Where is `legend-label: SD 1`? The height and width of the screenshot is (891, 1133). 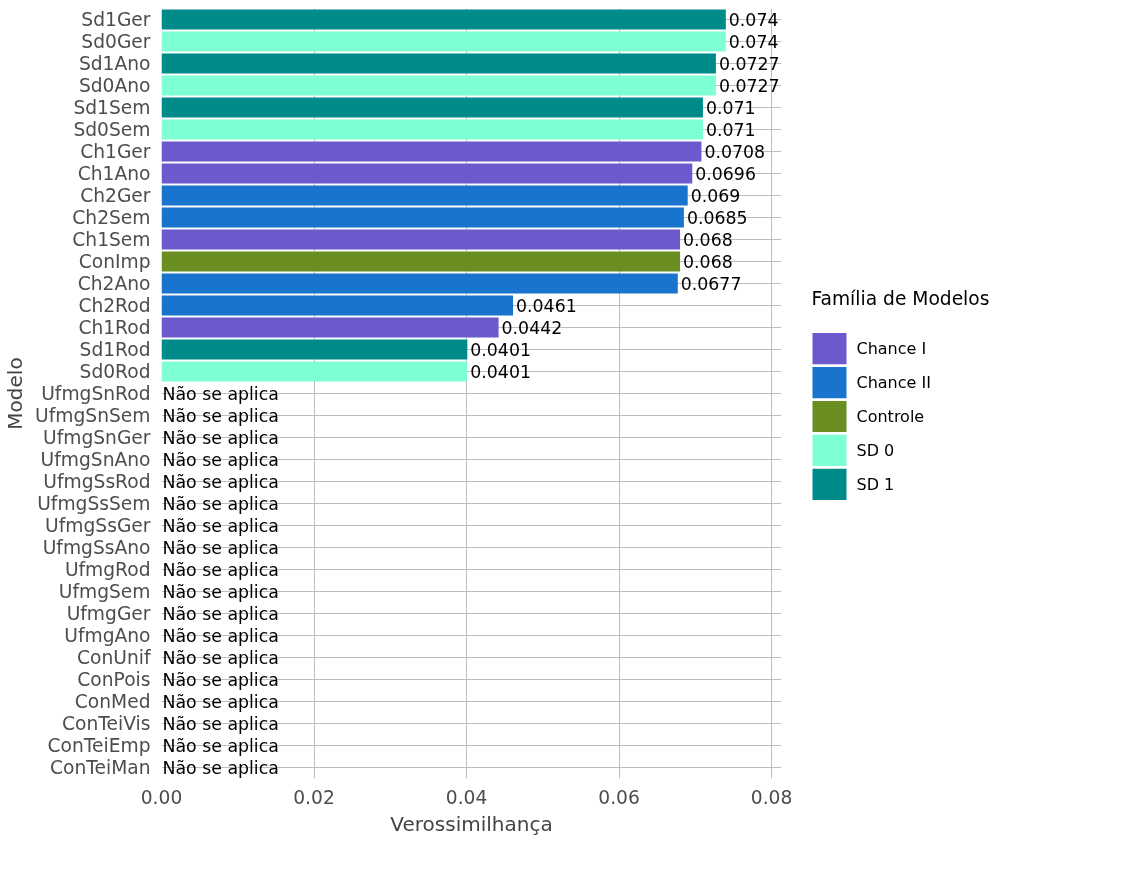 legend-label: SD 1 is located at coordinates (875, 484).